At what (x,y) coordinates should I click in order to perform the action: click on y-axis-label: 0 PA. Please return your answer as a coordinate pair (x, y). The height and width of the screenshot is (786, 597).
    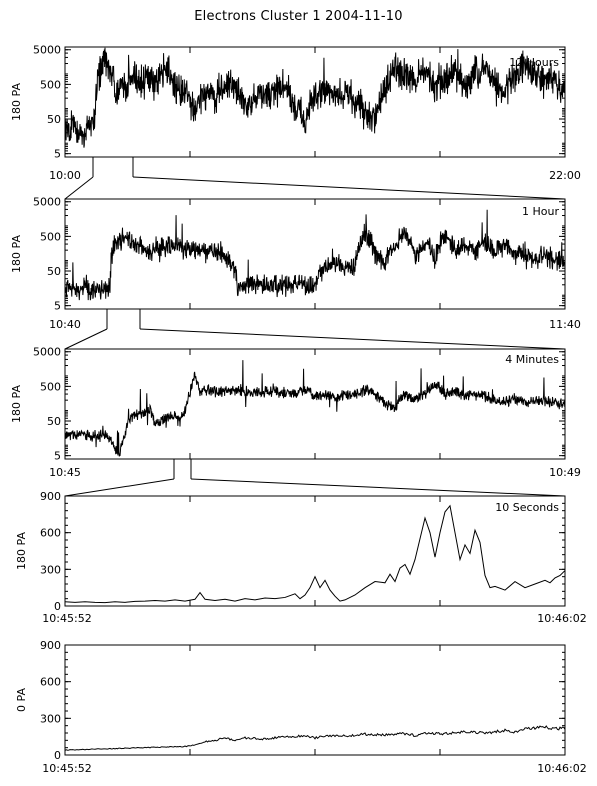
    Looking at the image, I should click on (21, 700).